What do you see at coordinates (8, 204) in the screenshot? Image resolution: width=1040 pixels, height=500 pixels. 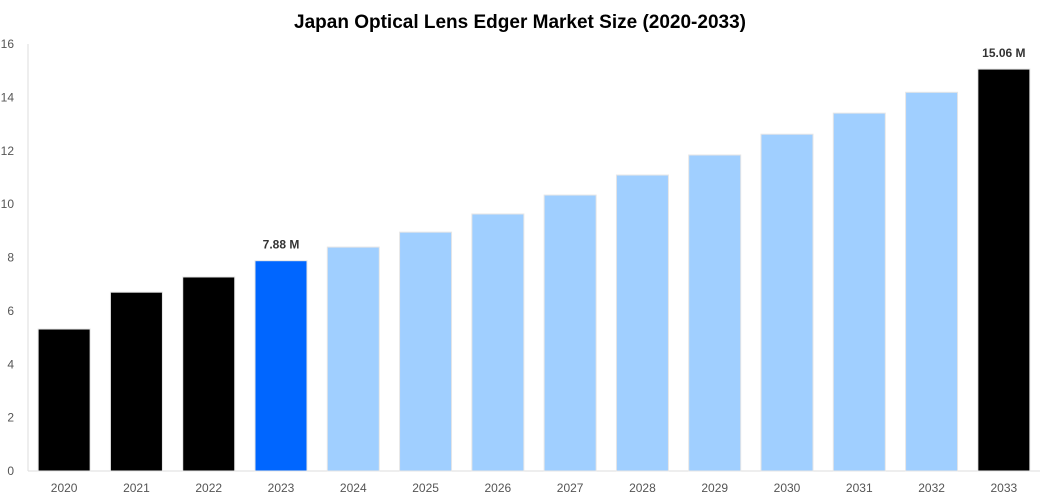 I see `y-tick-label: 10` at bounding box center [8, 204].